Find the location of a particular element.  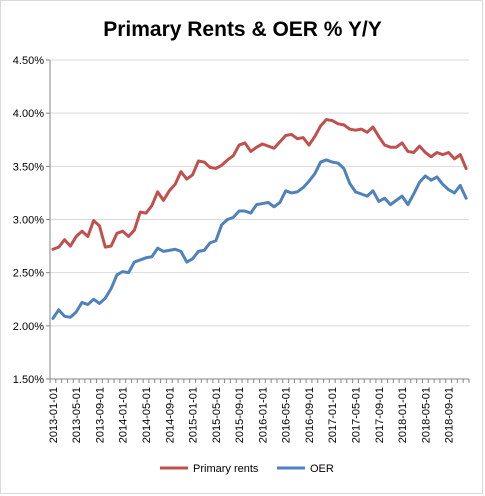

x-tick-label: 2018-01-01 is located at coordinates (403, 415).